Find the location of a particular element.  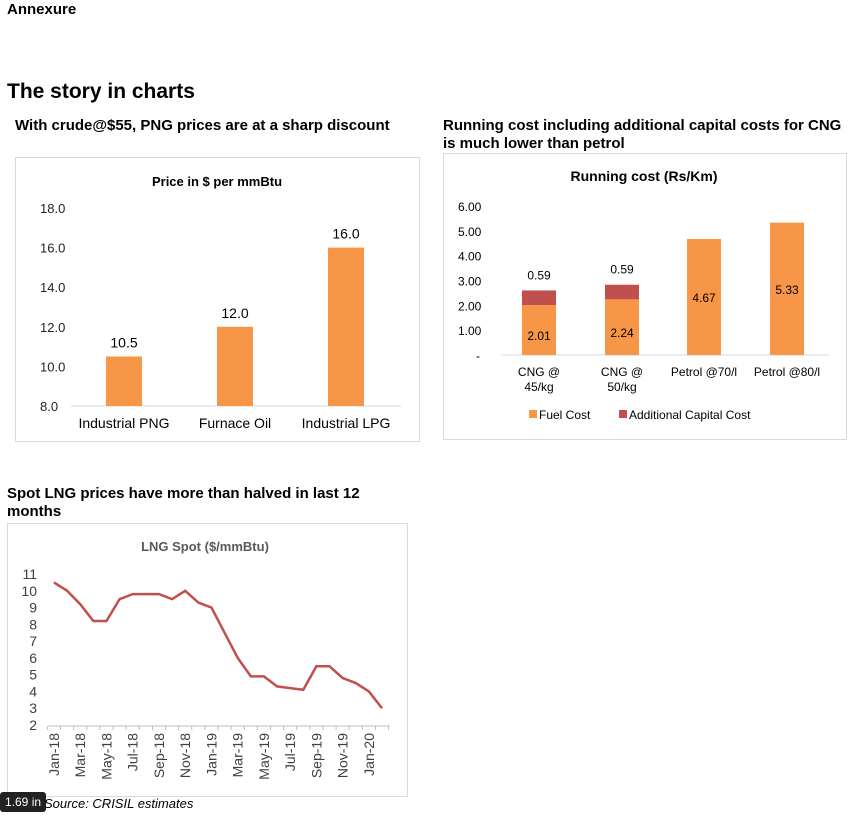

y-tick-label: 14.0 is located at coordinates (52, 287).